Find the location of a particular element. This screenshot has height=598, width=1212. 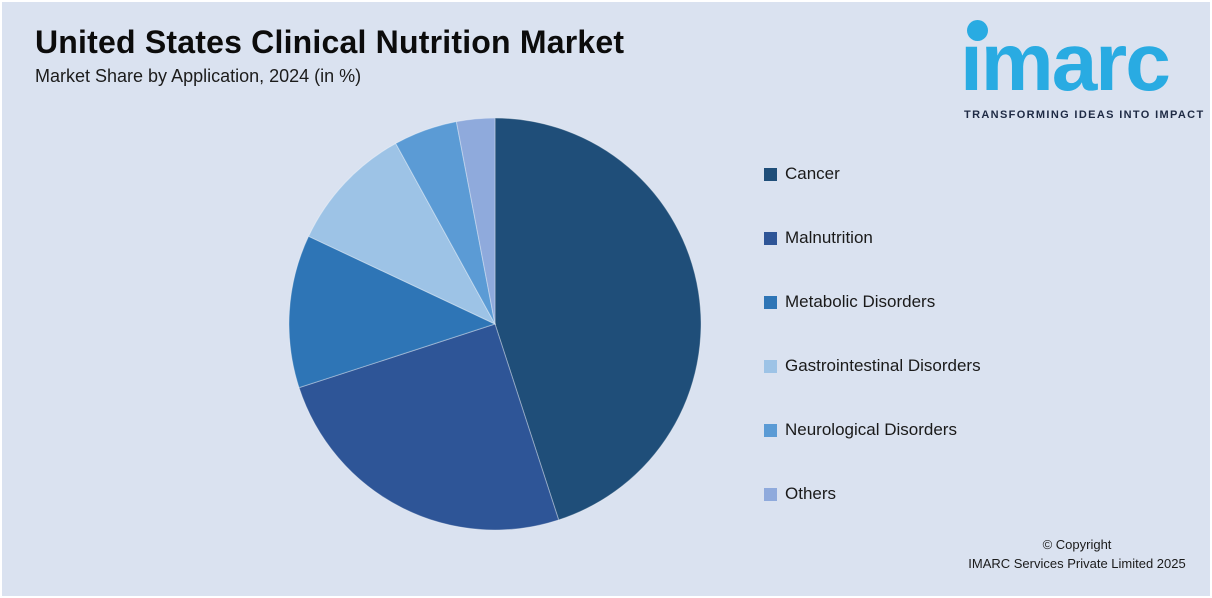

legend-label: Malnutrition is located at coordinates (829, 237).